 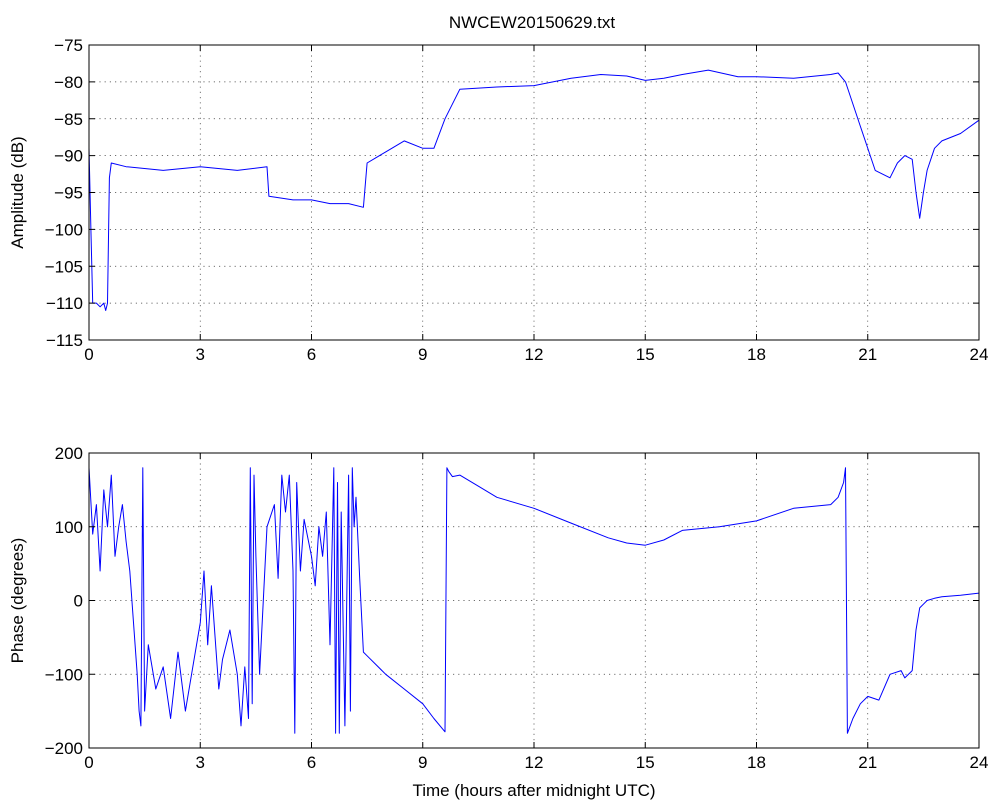 I want to click on chart-title: NWCEW20150629.txt, so click(x=532, y=22).